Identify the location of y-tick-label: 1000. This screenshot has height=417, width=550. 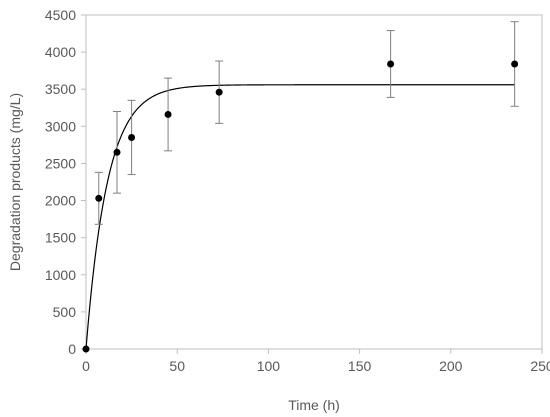
(60, 275).